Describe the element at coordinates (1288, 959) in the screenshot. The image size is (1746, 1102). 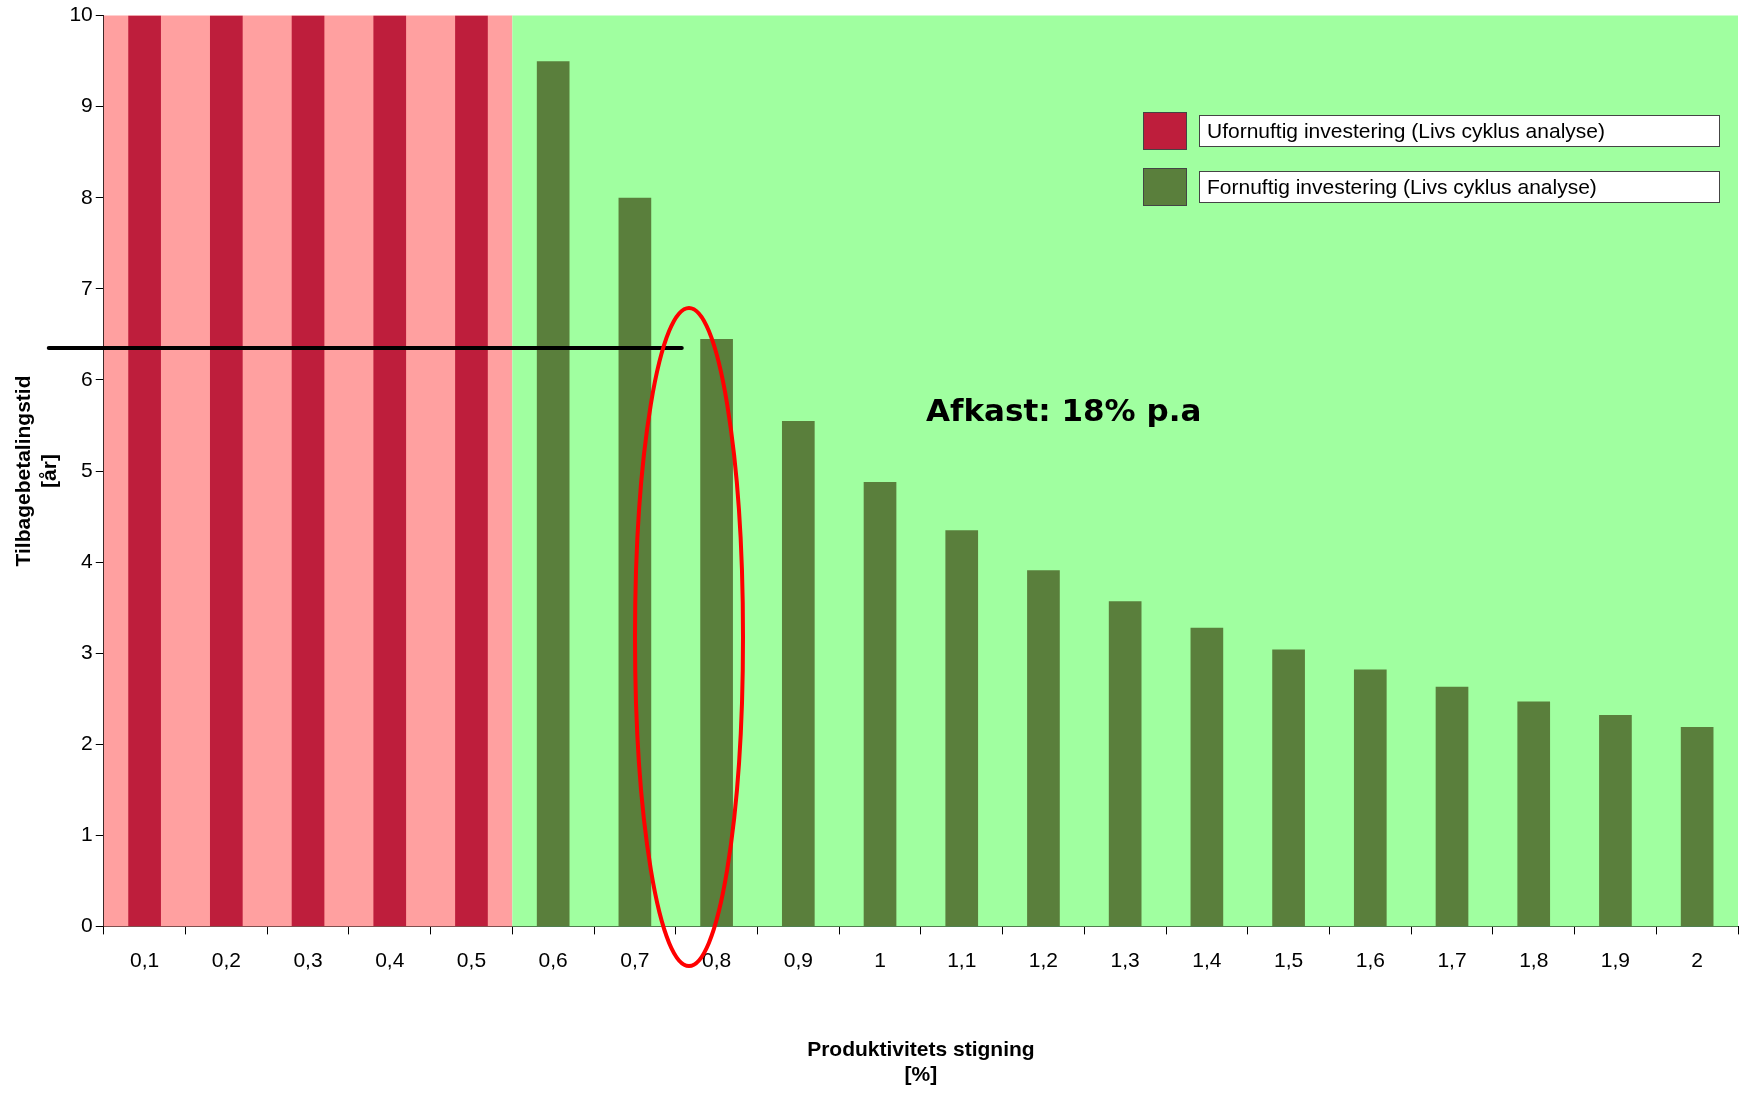
I see `x-tick-label: 1,5` at that location.